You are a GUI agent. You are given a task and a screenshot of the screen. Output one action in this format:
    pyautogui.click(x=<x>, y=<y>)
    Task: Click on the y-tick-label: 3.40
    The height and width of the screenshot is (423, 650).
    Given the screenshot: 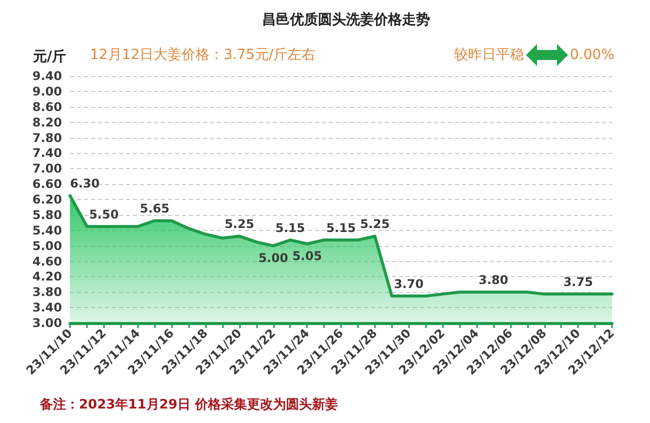 What is the action you would take?
    pyautogui.click(x=47, y=307)
    